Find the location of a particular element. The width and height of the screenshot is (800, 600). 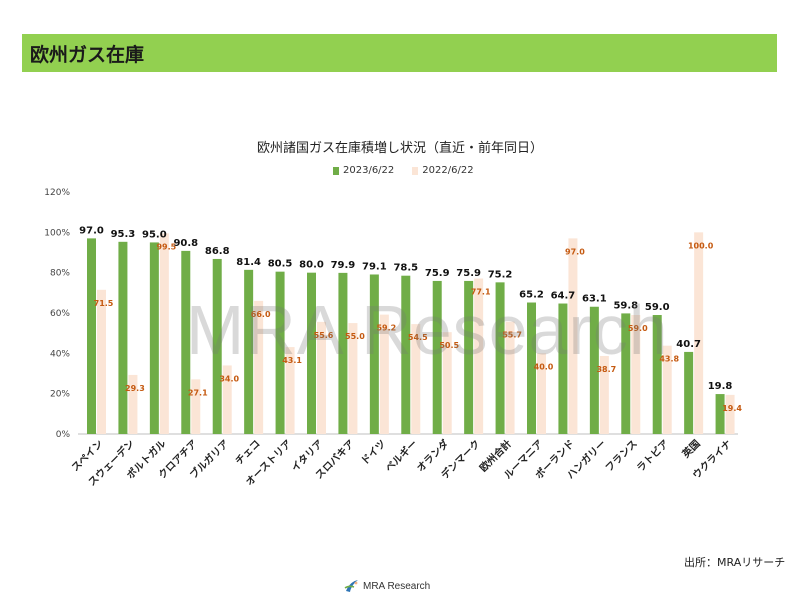

data-label-2022: 34.0 is located at coordinates (229, 378).